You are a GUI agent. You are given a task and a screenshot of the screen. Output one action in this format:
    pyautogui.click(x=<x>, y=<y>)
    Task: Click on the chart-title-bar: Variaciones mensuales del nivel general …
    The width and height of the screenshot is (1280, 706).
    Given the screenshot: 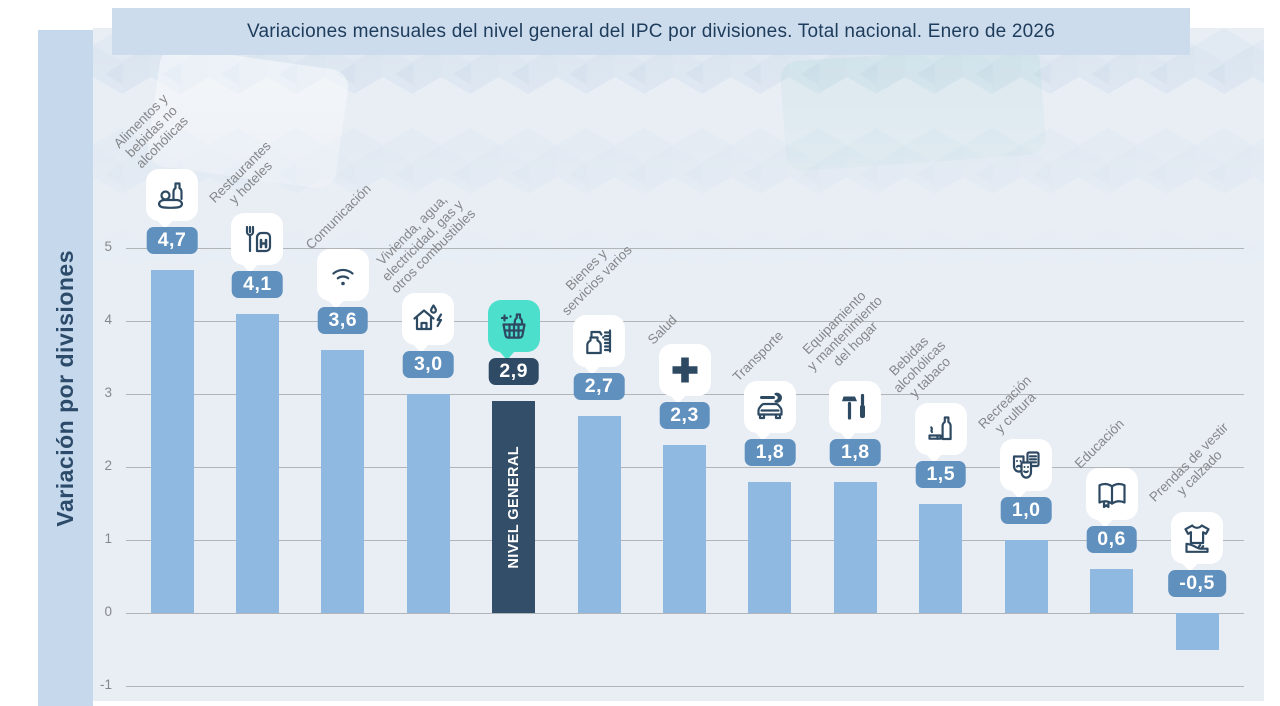 What is the action you would take?
    pyautogui.click(x=651, y=31)
    